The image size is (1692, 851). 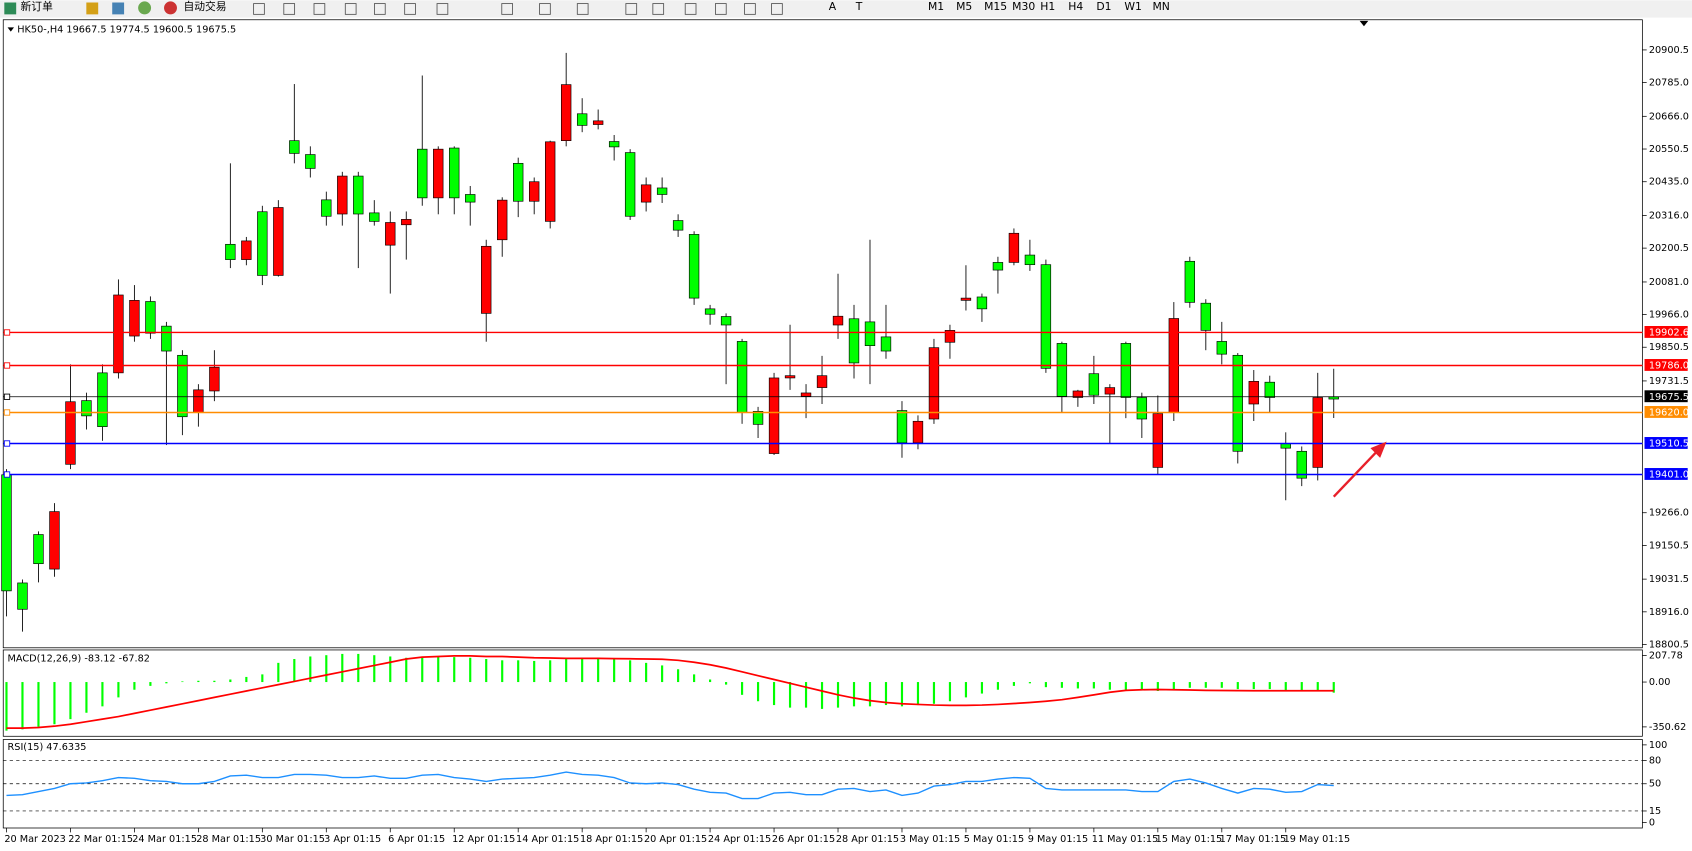 What do you see at coordinates (1133, 6) in the screenshot?
I see `timeframe-button: W1` at bounding box center [1133, 6].